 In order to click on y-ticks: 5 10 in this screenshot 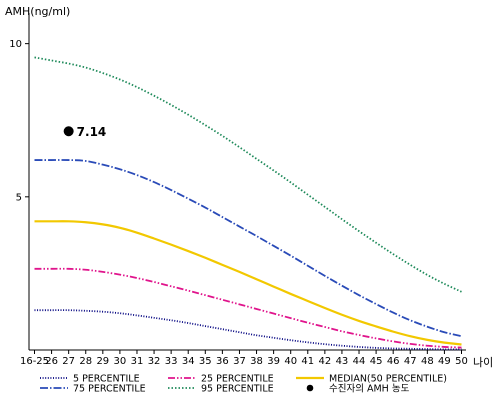, I will do `click(19, 121)`.